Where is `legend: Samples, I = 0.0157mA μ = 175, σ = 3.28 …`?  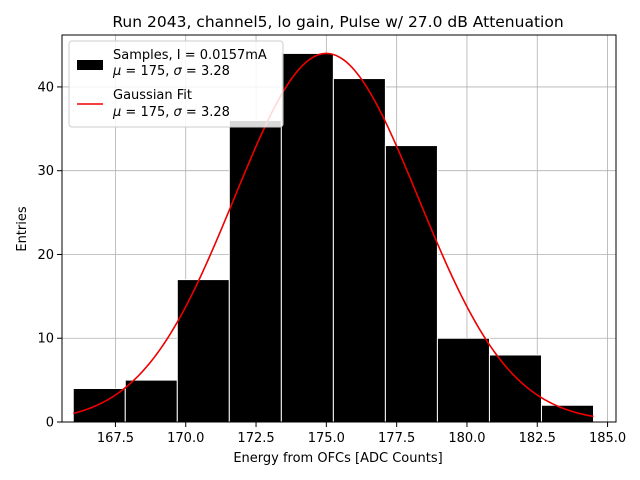
legend: Samples, I = 0.0157mA μ = 175, σ = 3.28 … is located at coordinates (176, 84).